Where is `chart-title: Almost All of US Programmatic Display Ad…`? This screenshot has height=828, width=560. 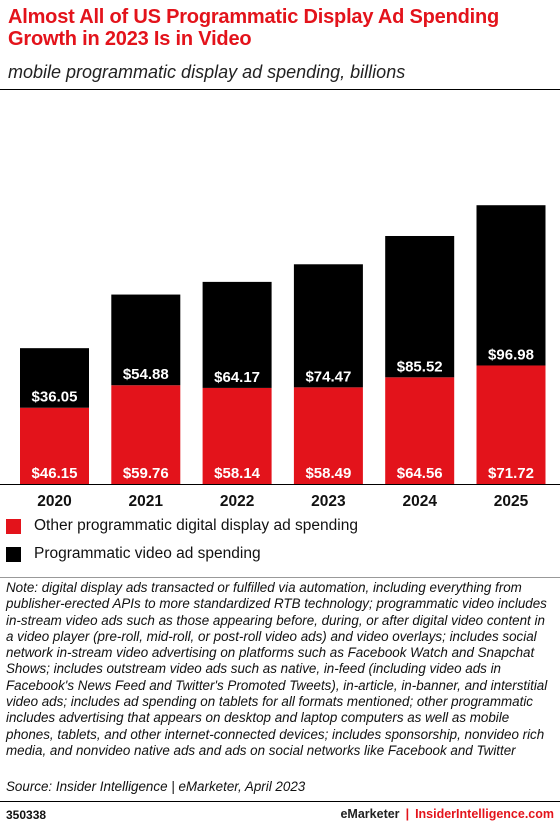
chart-title: Almost All of US Programmatic Display Ad… is located at coordinates (254, 28).